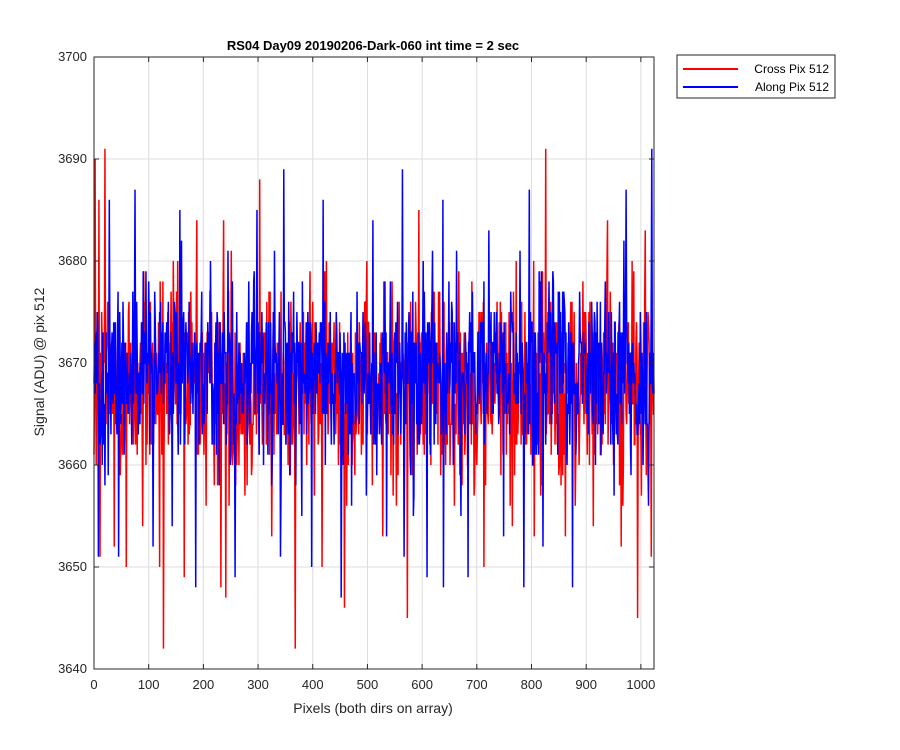 The width and height of the screenshot is (900, 750). I want to click on legend-box, so click(756, 76).